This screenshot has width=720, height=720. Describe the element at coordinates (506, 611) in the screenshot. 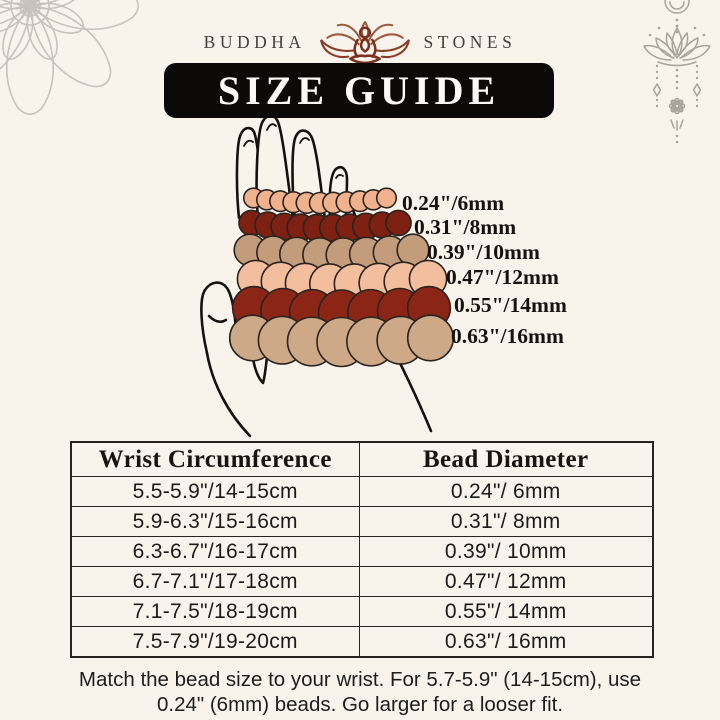

I see `table-cell: 0.55"/ 14mm` at that location.